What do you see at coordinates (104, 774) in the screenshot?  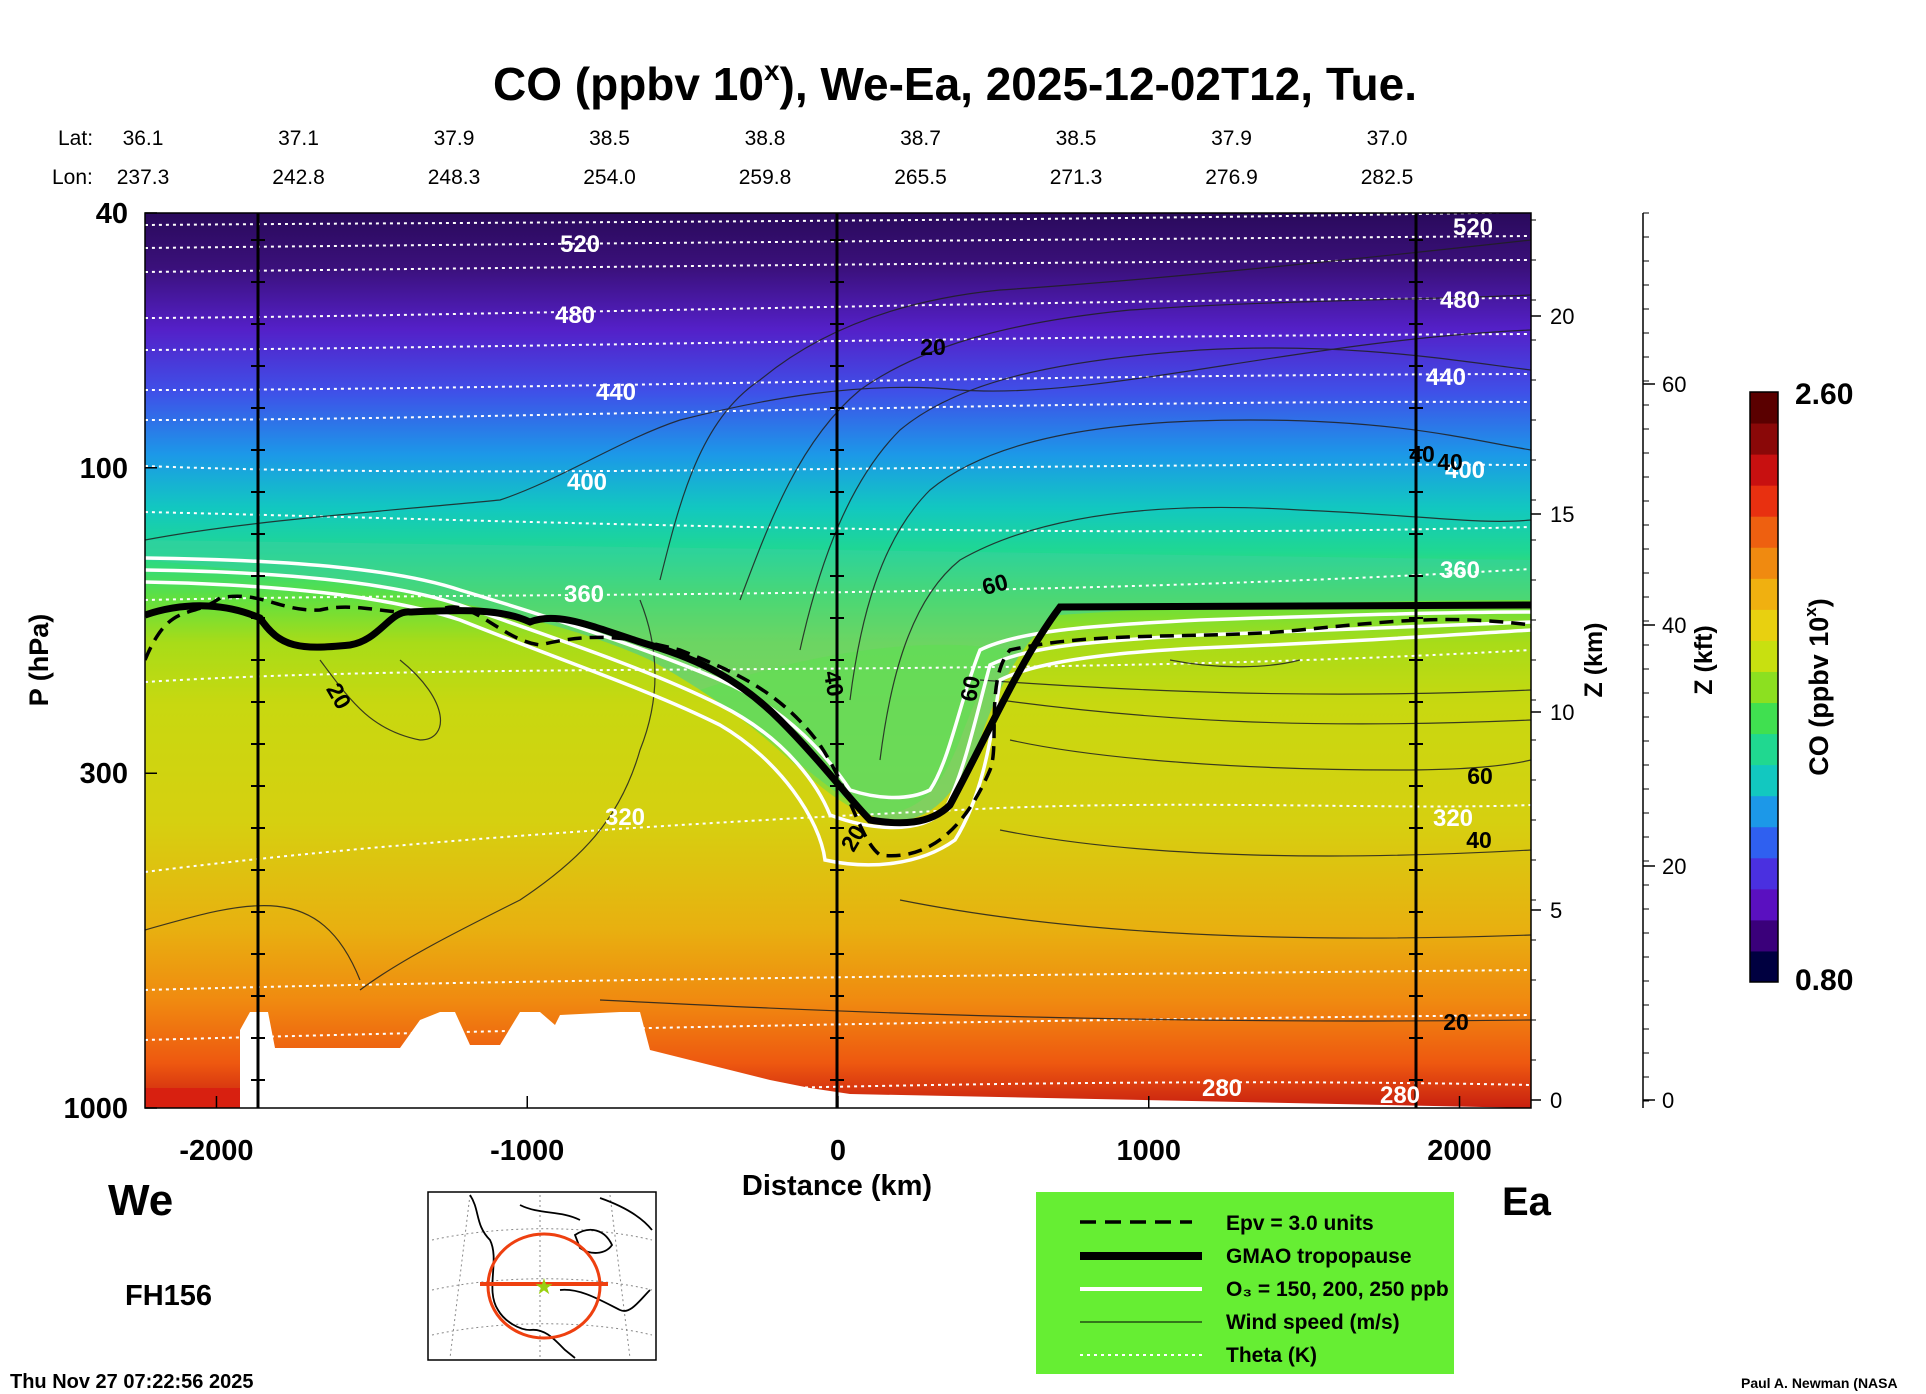 I see `y-tick-label: 300` at bounding box center [104, 774].